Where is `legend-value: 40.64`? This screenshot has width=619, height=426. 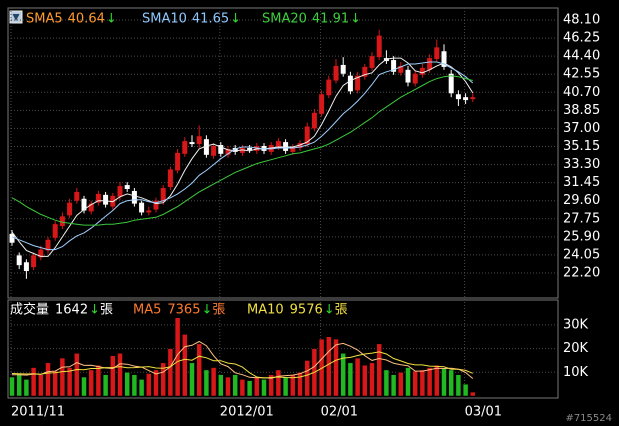
legend-value: 40.64 is located at coordinates (86, 19).